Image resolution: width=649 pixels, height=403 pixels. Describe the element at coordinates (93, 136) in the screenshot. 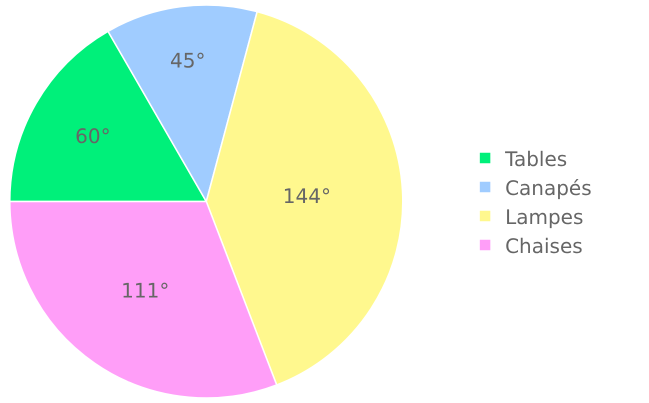

I see `data-label: 60°` at that location.